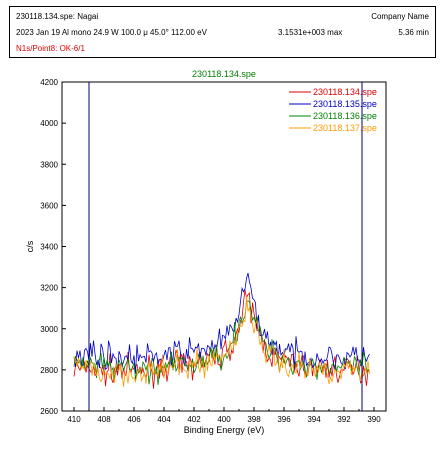 This screenshot has height=457, width=441. Describe the element at coordinates (49, 123) in the screenshot. I see `y-tick-label: 4000` at that location.